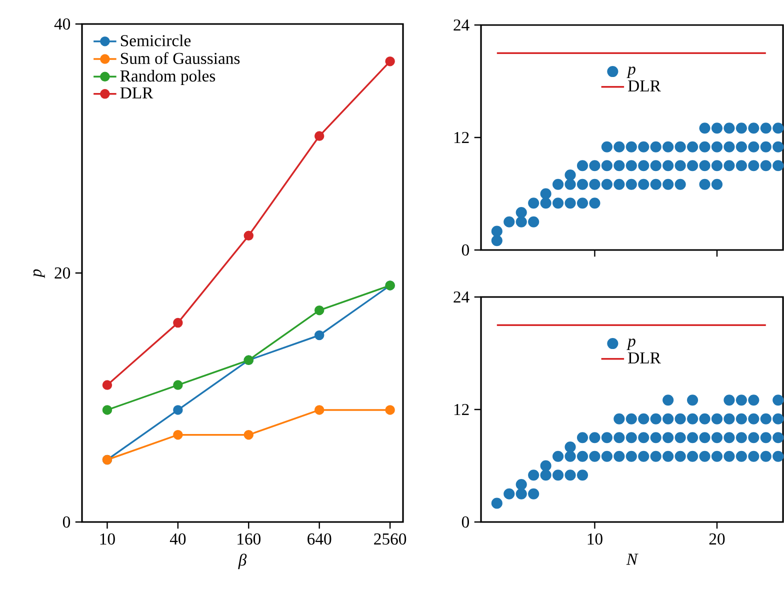  What do you see at coordinates (168, 77) in the screenshot?
I see `legend-label: Random poles` at bounding box center [168, 77].